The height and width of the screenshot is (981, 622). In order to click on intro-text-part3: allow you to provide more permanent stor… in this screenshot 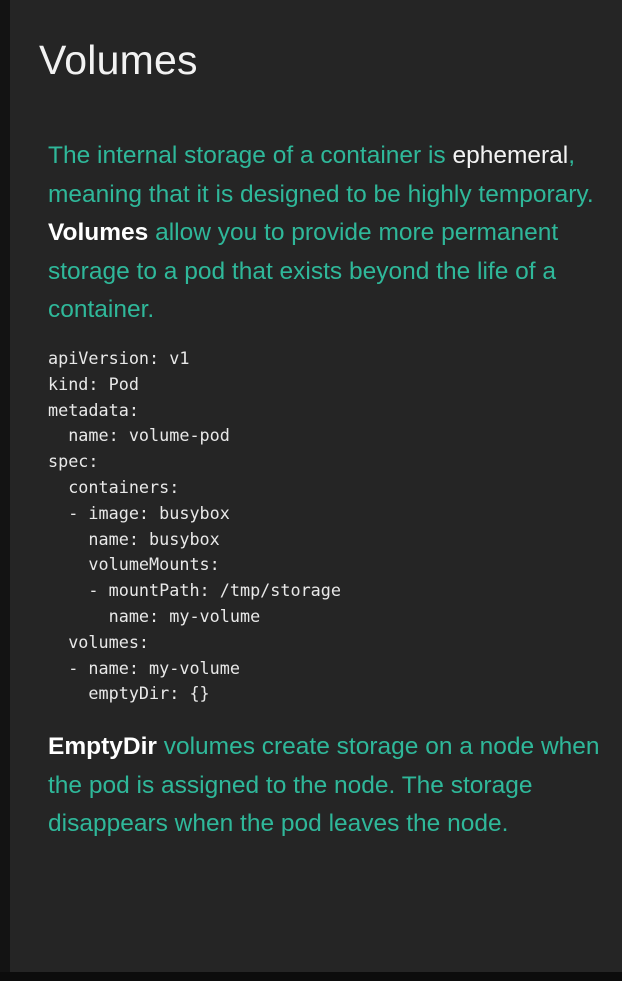, I will do `click(303, 271)`.